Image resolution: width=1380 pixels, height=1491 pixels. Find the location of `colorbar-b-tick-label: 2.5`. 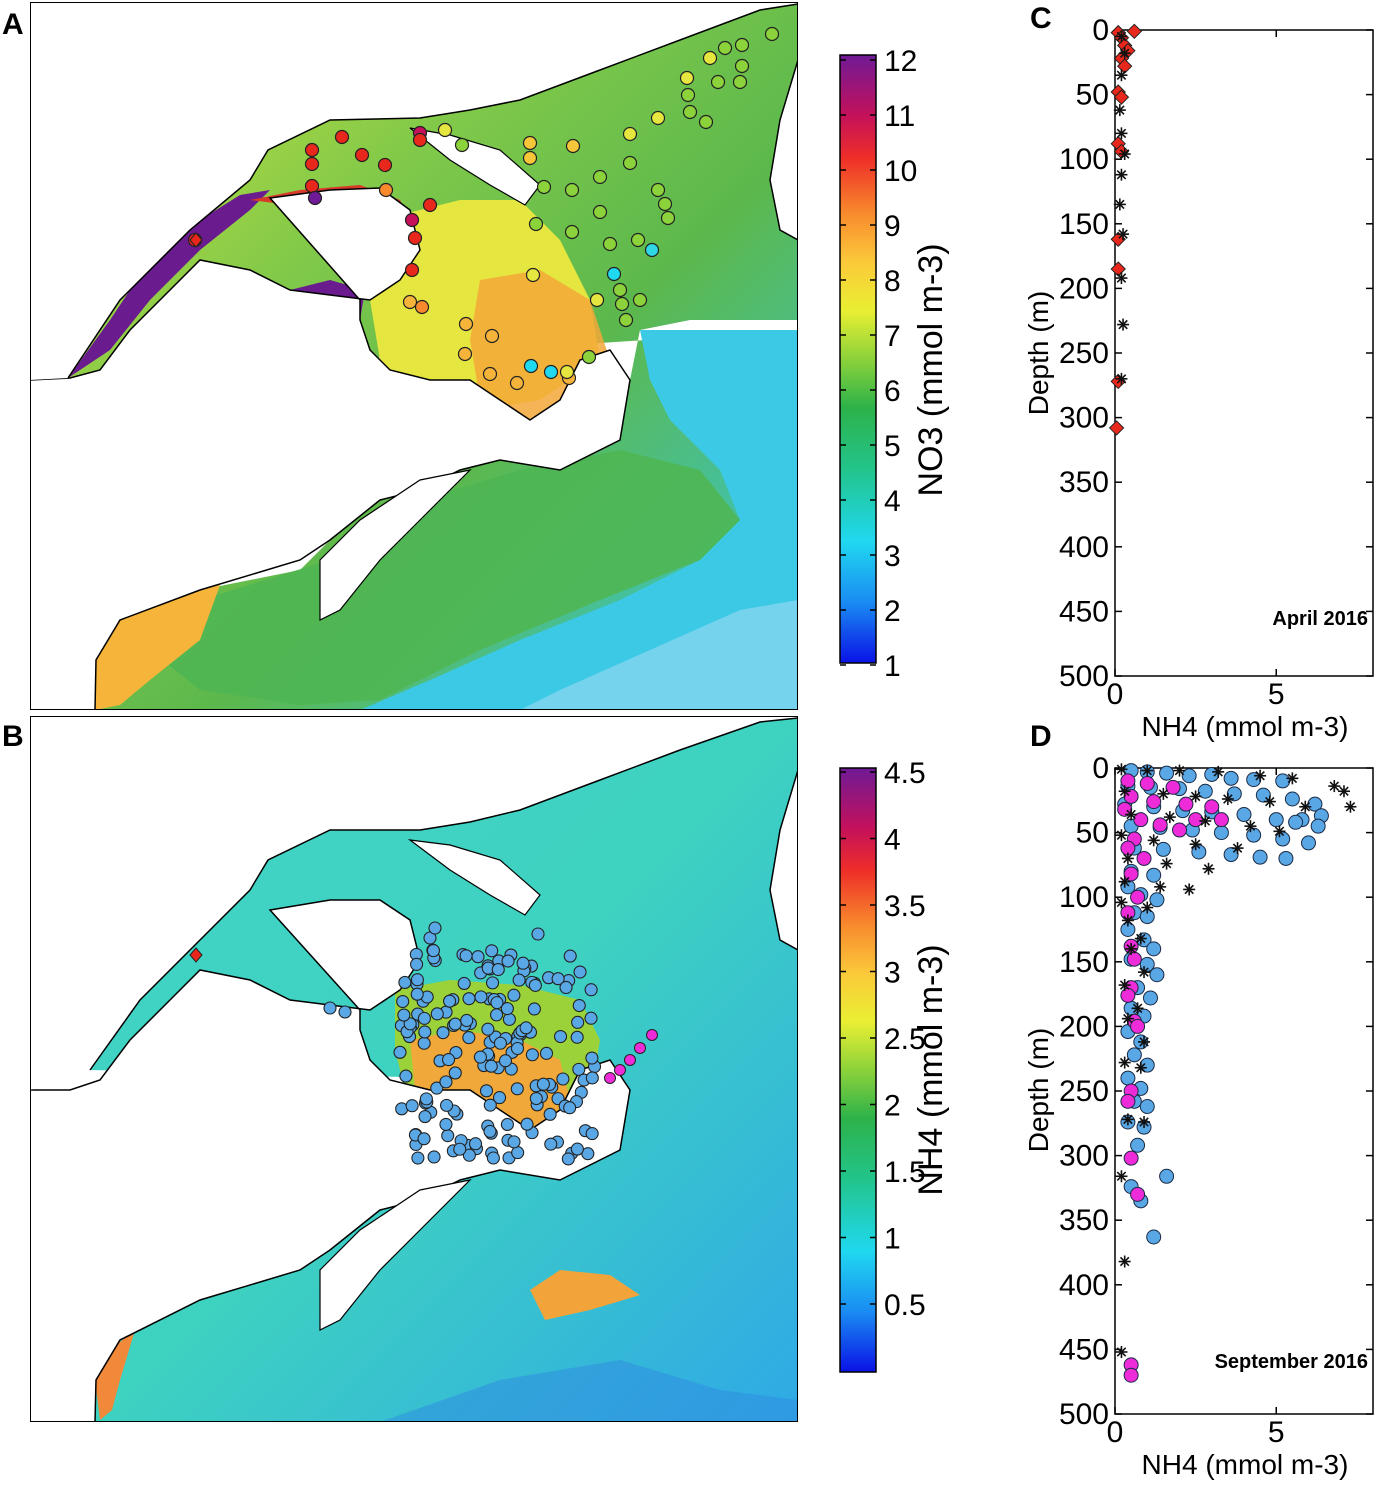

colorbar-b-tick-label: 2.5 is located at coordinates (905, 1039).